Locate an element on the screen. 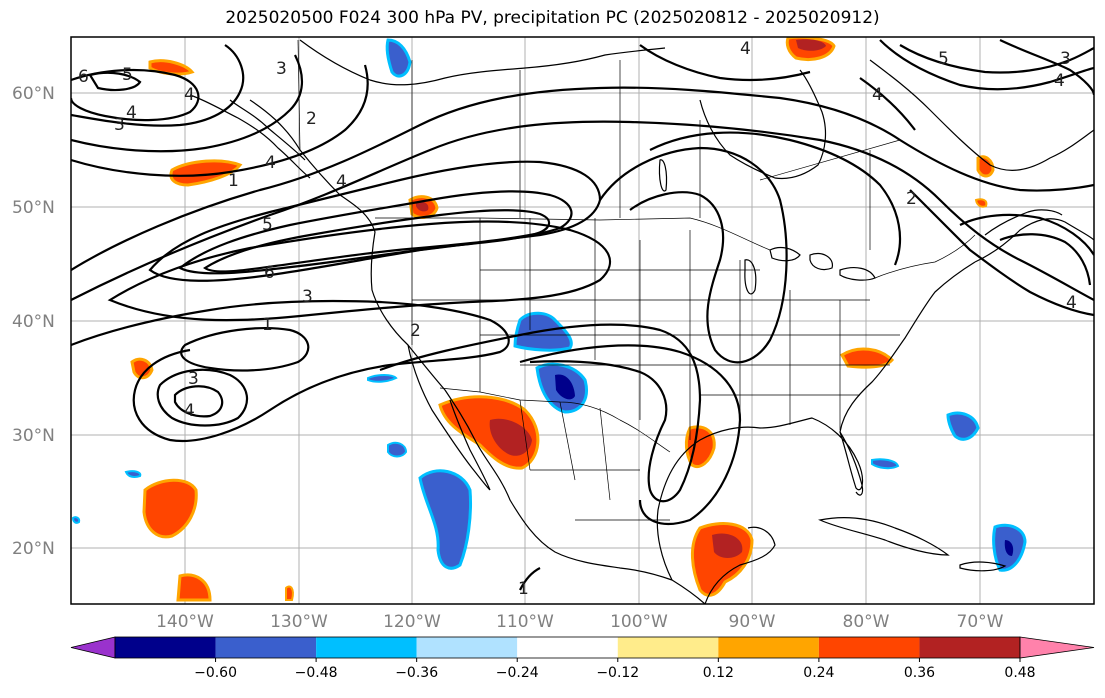  latitude-labels: 60°N 50°N 40°N 30°N 20°N is located at coordinates (33, 321).